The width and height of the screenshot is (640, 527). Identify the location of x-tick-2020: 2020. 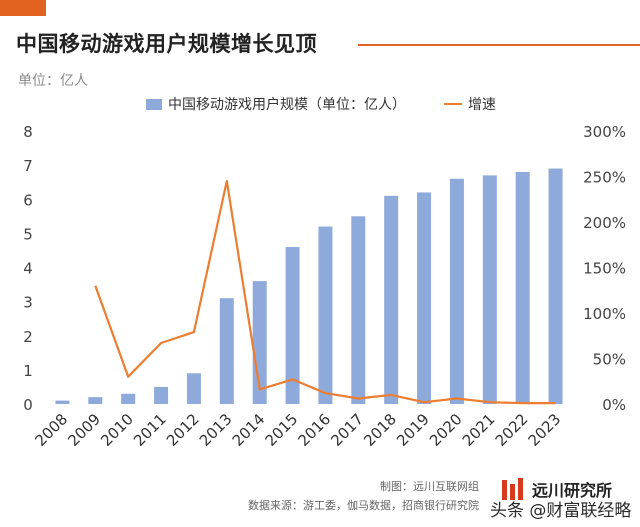
(446, 430).